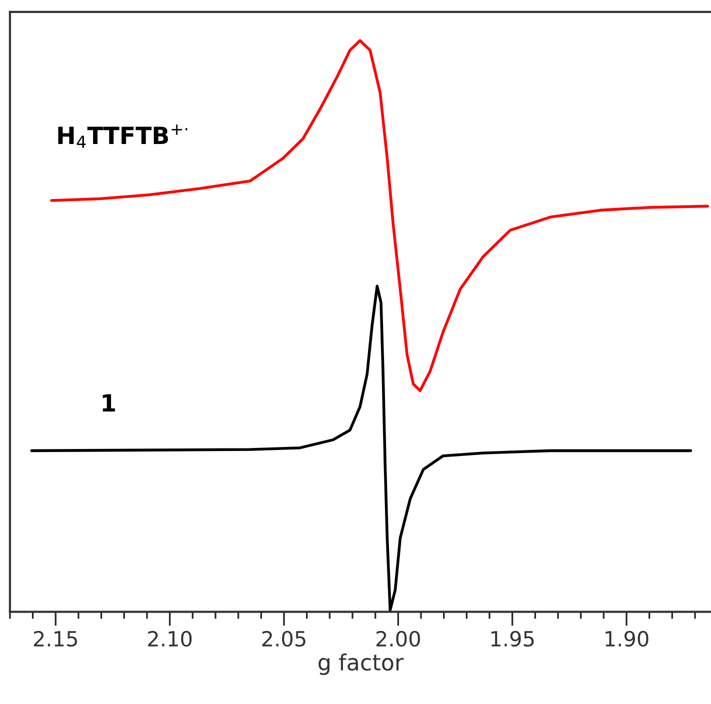  Describe the element at coordinates (55, 638) in the screenshot. I see `x-tick-label: 2.15` at that location.